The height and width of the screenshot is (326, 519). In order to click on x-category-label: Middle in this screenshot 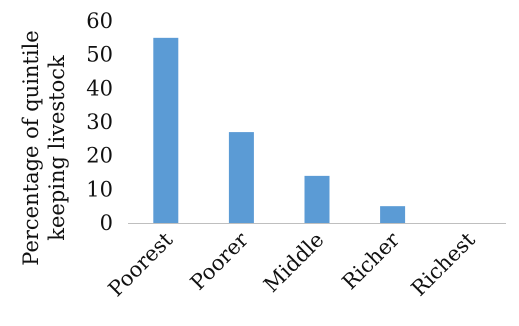, I will do `click(293, 262)`.